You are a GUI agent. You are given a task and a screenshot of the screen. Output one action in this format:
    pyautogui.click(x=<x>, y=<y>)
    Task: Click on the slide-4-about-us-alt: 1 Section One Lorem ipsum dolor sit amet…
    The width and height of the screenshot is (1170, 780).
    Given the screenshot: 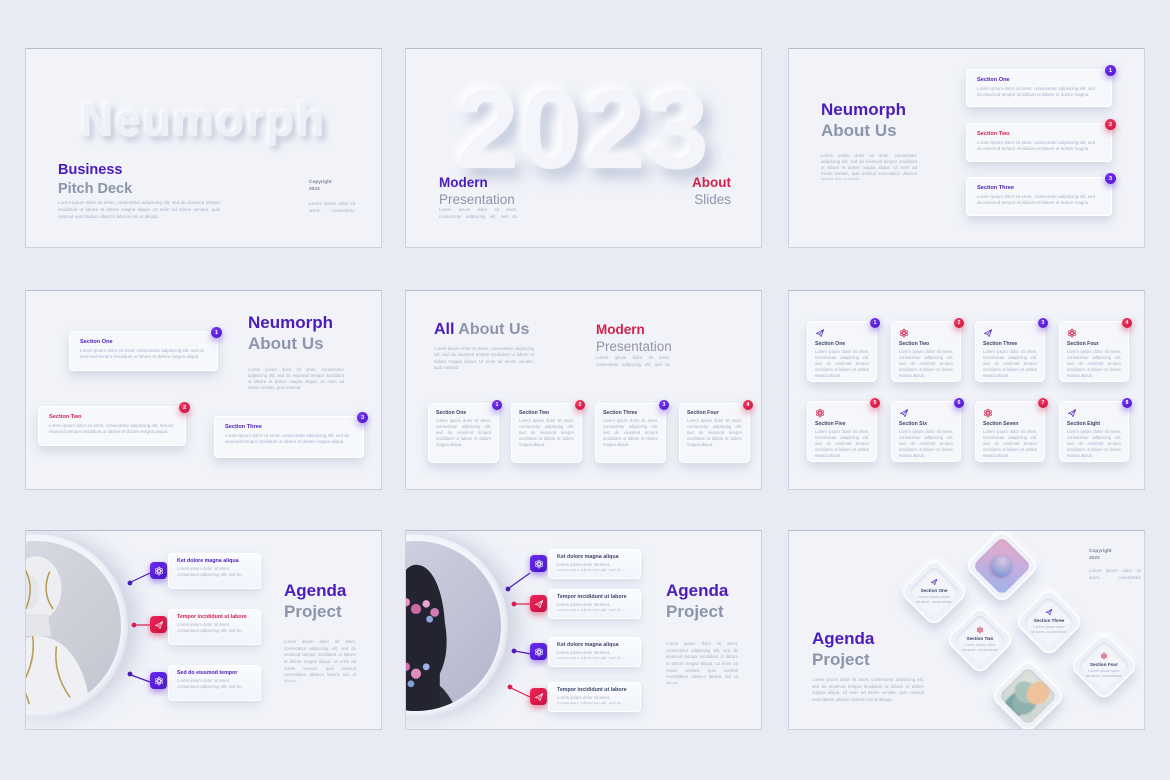 What is the action you would take?
    pyautogui.click(x=203, y=390)
    